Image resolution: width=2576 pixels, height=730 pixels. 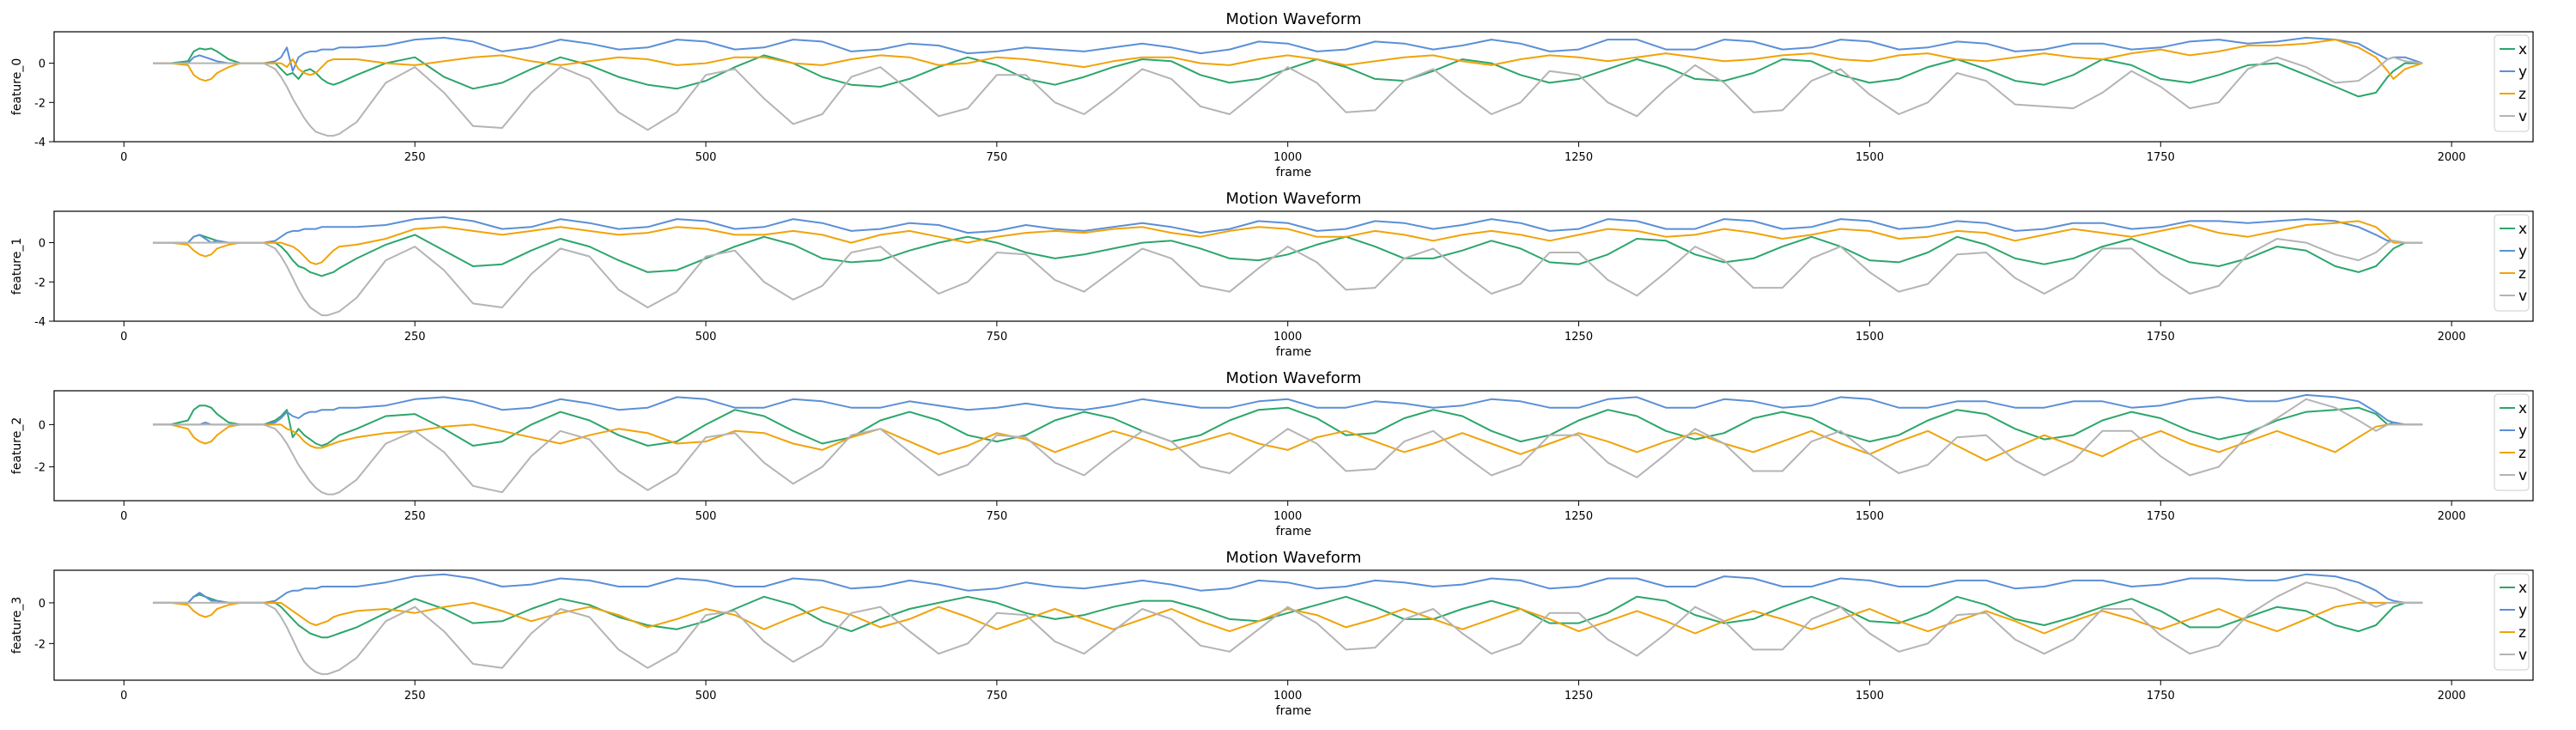 I want to click on y-axis-label: feature_1, so click(x=17, y=266).